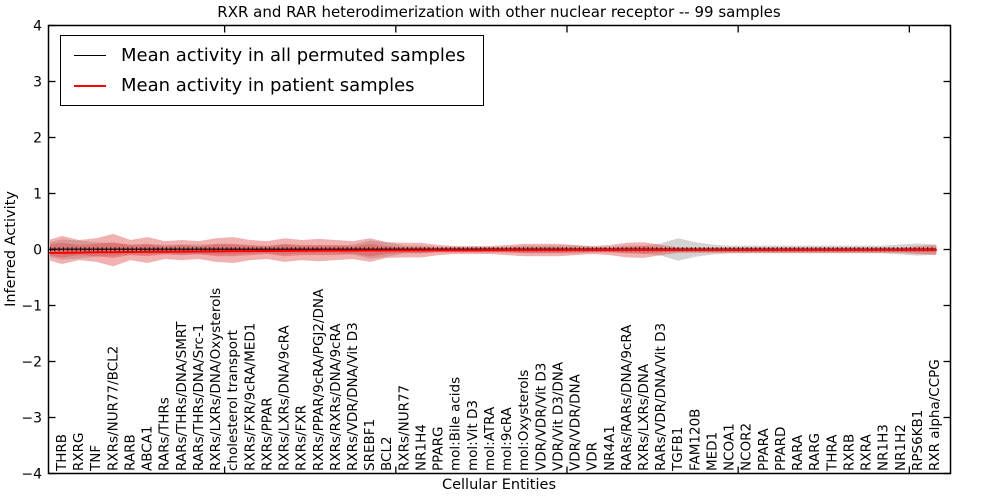 This screenshot has width=1000, height=500. I want to click on x-tick-label: RXRs/FXR/9cRA/MED1, so click(250, 397).